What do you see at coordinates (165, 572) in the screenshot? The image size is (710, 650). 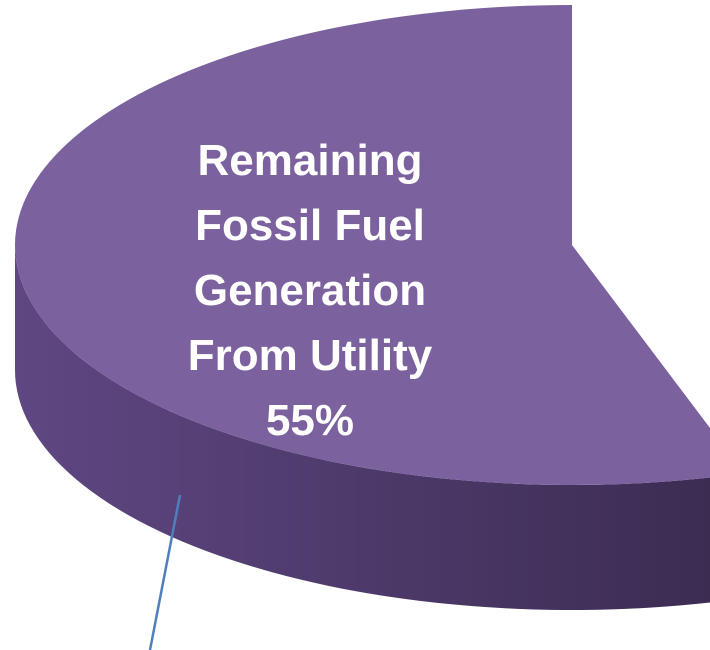 I see `leader-line` at bounding box center [165, 572].